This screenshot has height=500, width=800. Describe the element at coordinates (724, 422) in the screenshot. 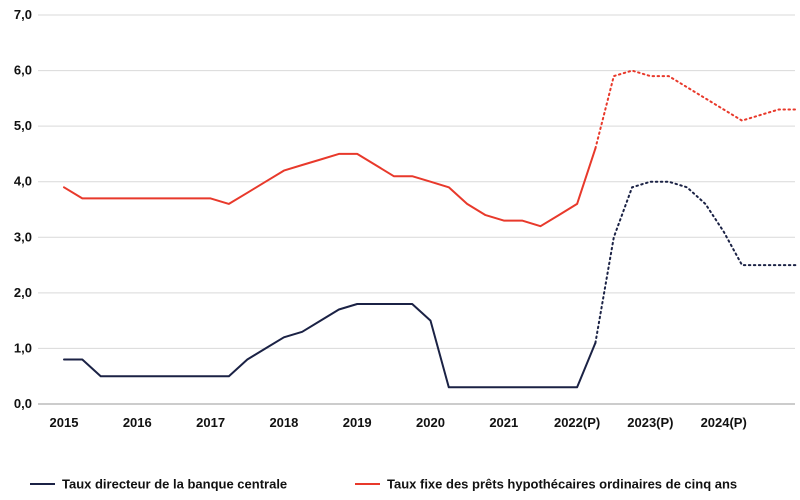

I see `x-tick-label: 2024(P)` at that location.